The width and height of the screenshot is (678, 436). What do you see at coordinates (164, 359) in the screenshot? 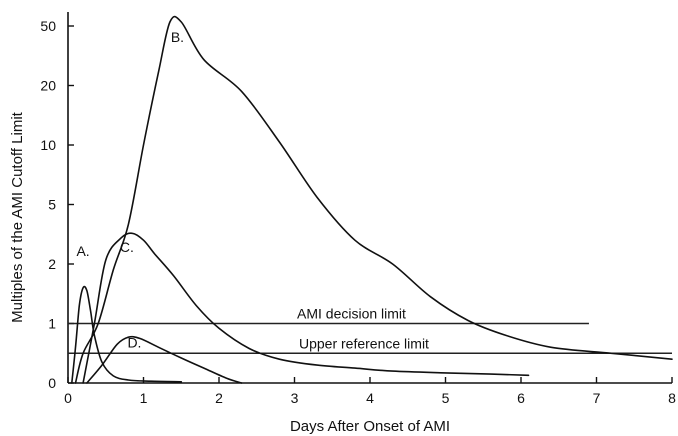
I see `curve-d` at bounding box center [164, 359].